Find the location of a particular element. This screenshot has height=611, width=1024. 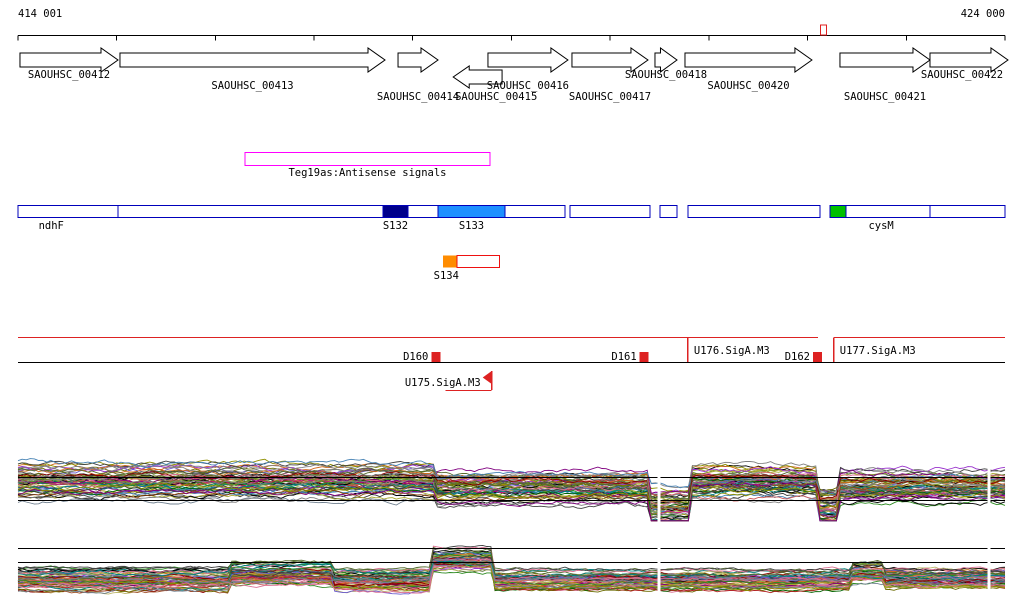

srna-s134-track: S134 is located at coordinates (467, 268).